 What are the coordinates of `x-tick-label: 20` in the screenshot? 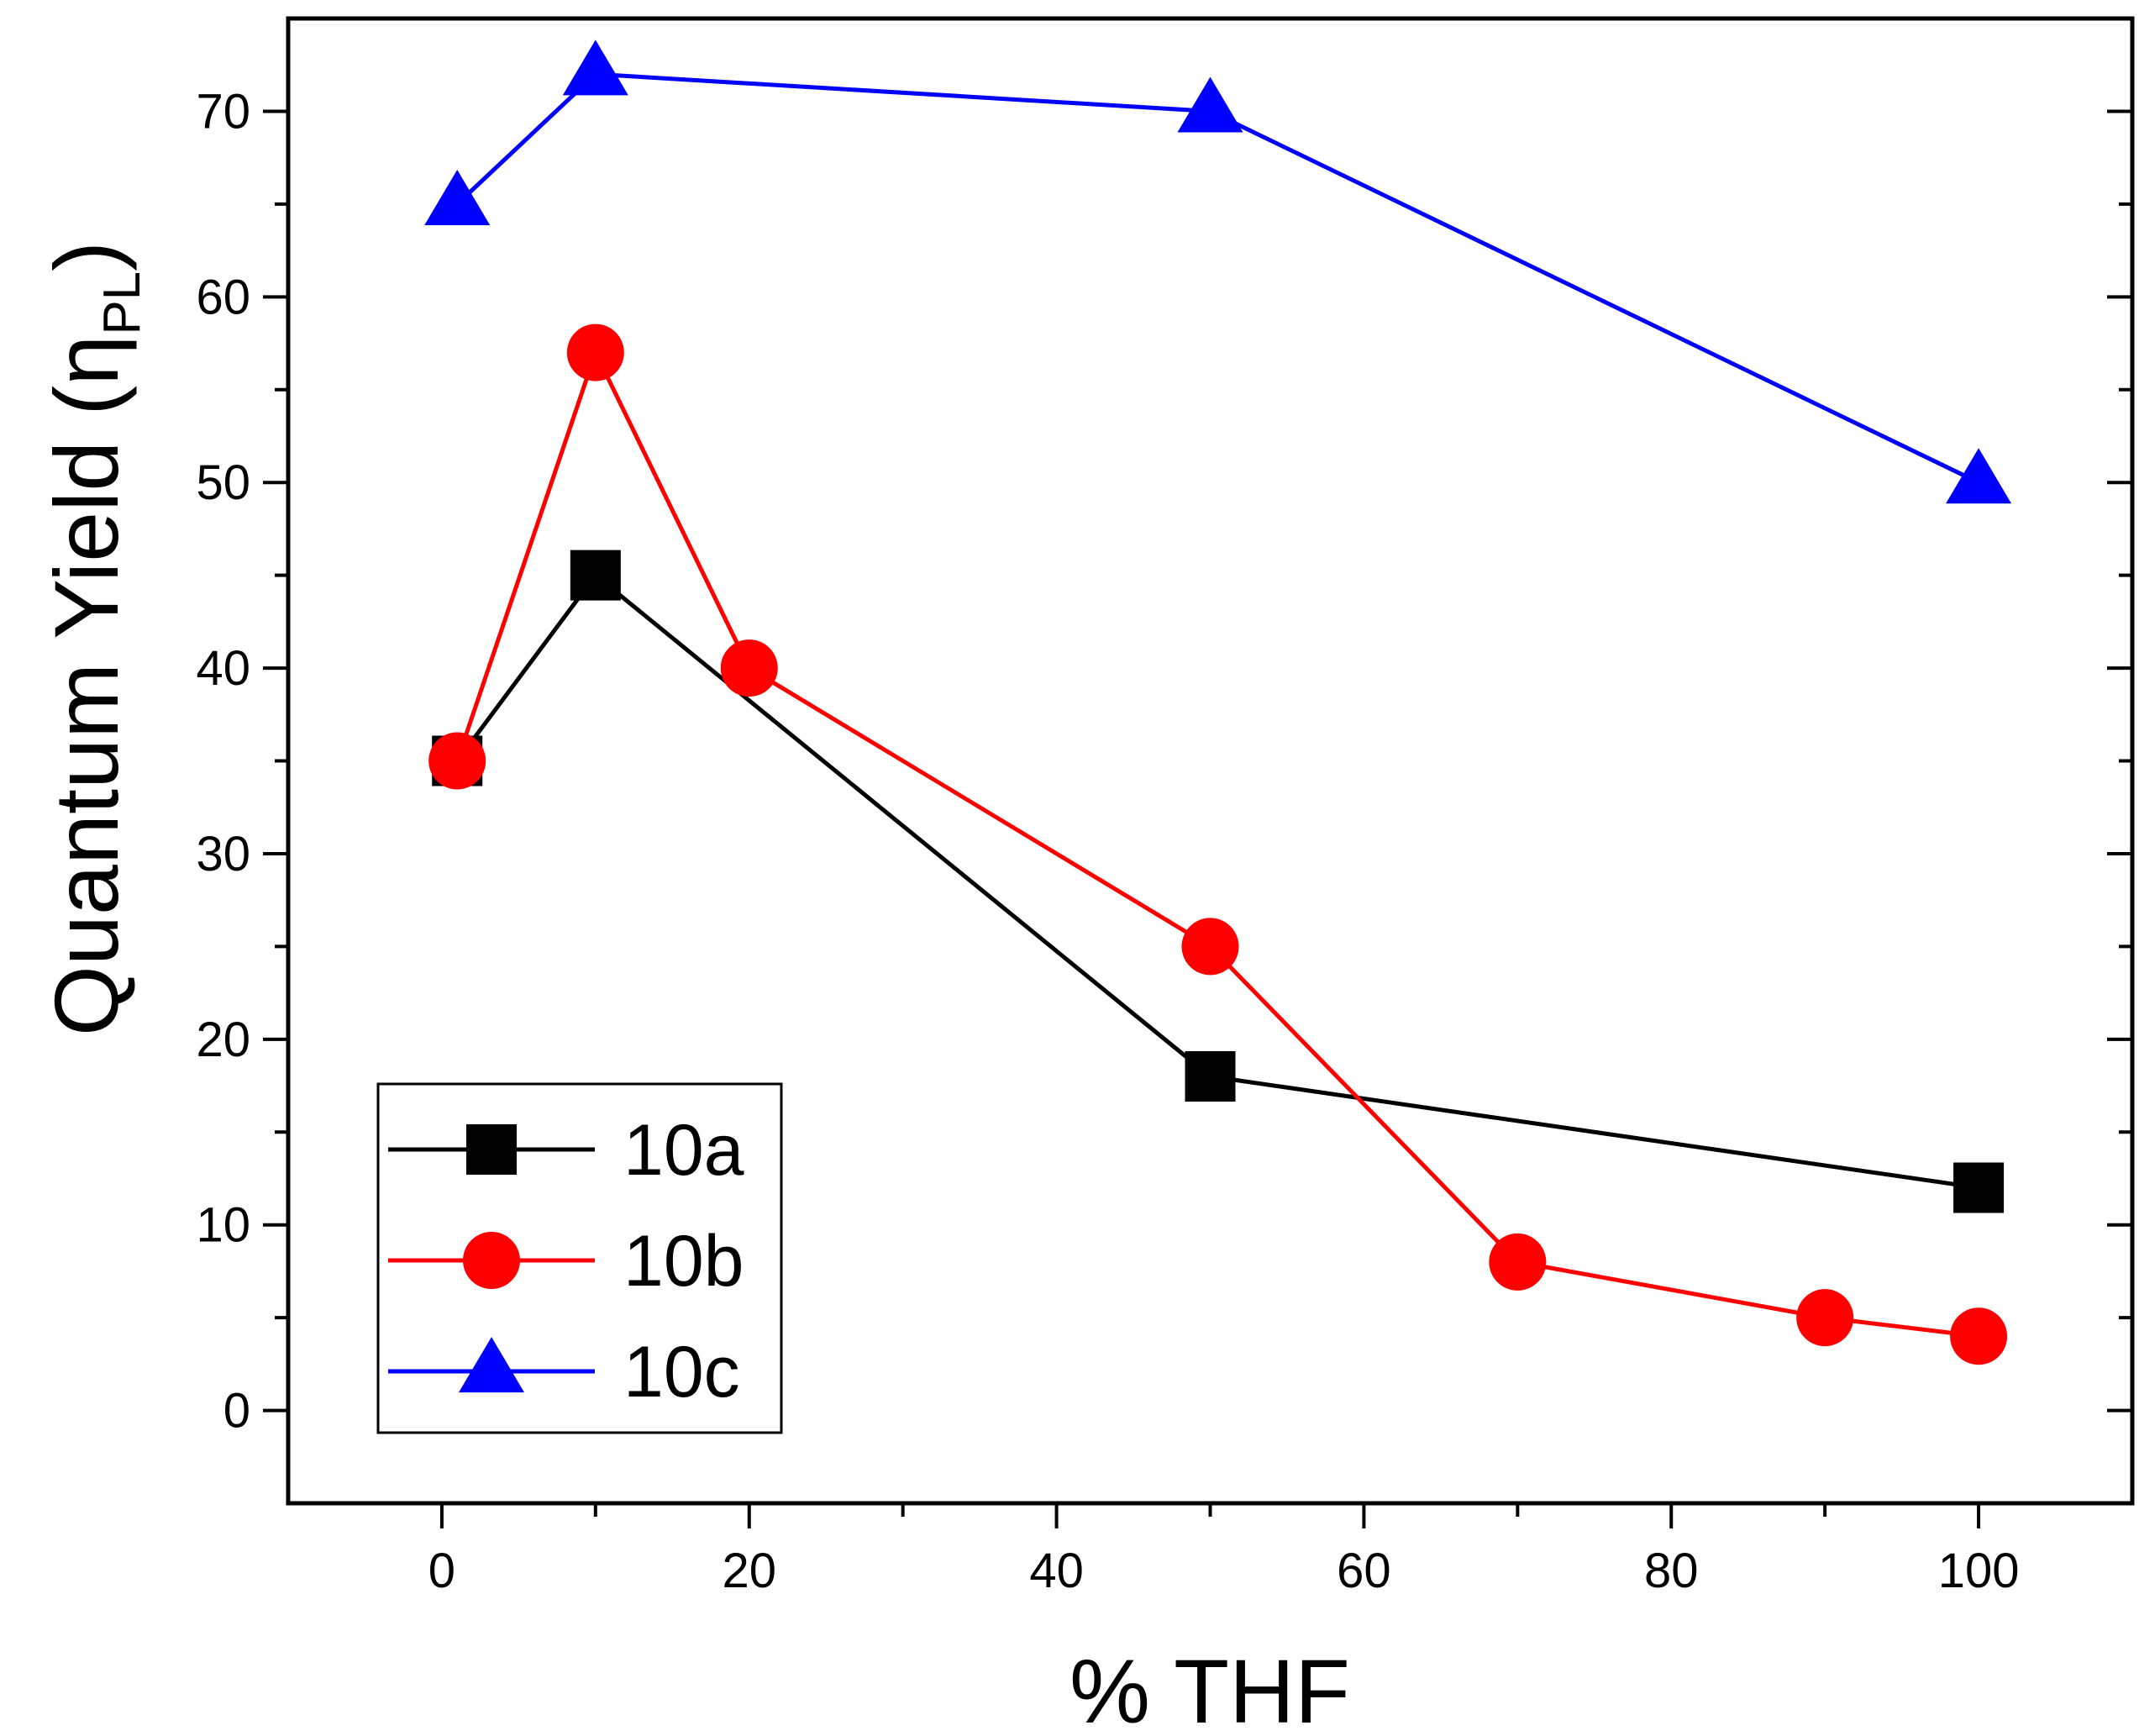 It's located at (749, 1571).